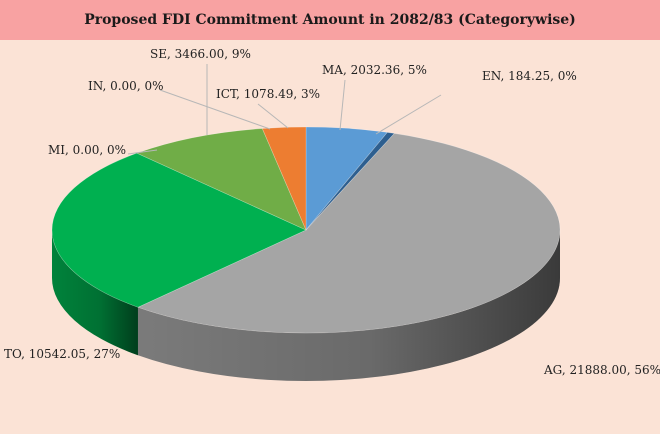 The width and height of the screenshot is (660, 434). Describe the element at coordinates (284, 178) in the screenshot. I see `pie-slice-ict` at that location.